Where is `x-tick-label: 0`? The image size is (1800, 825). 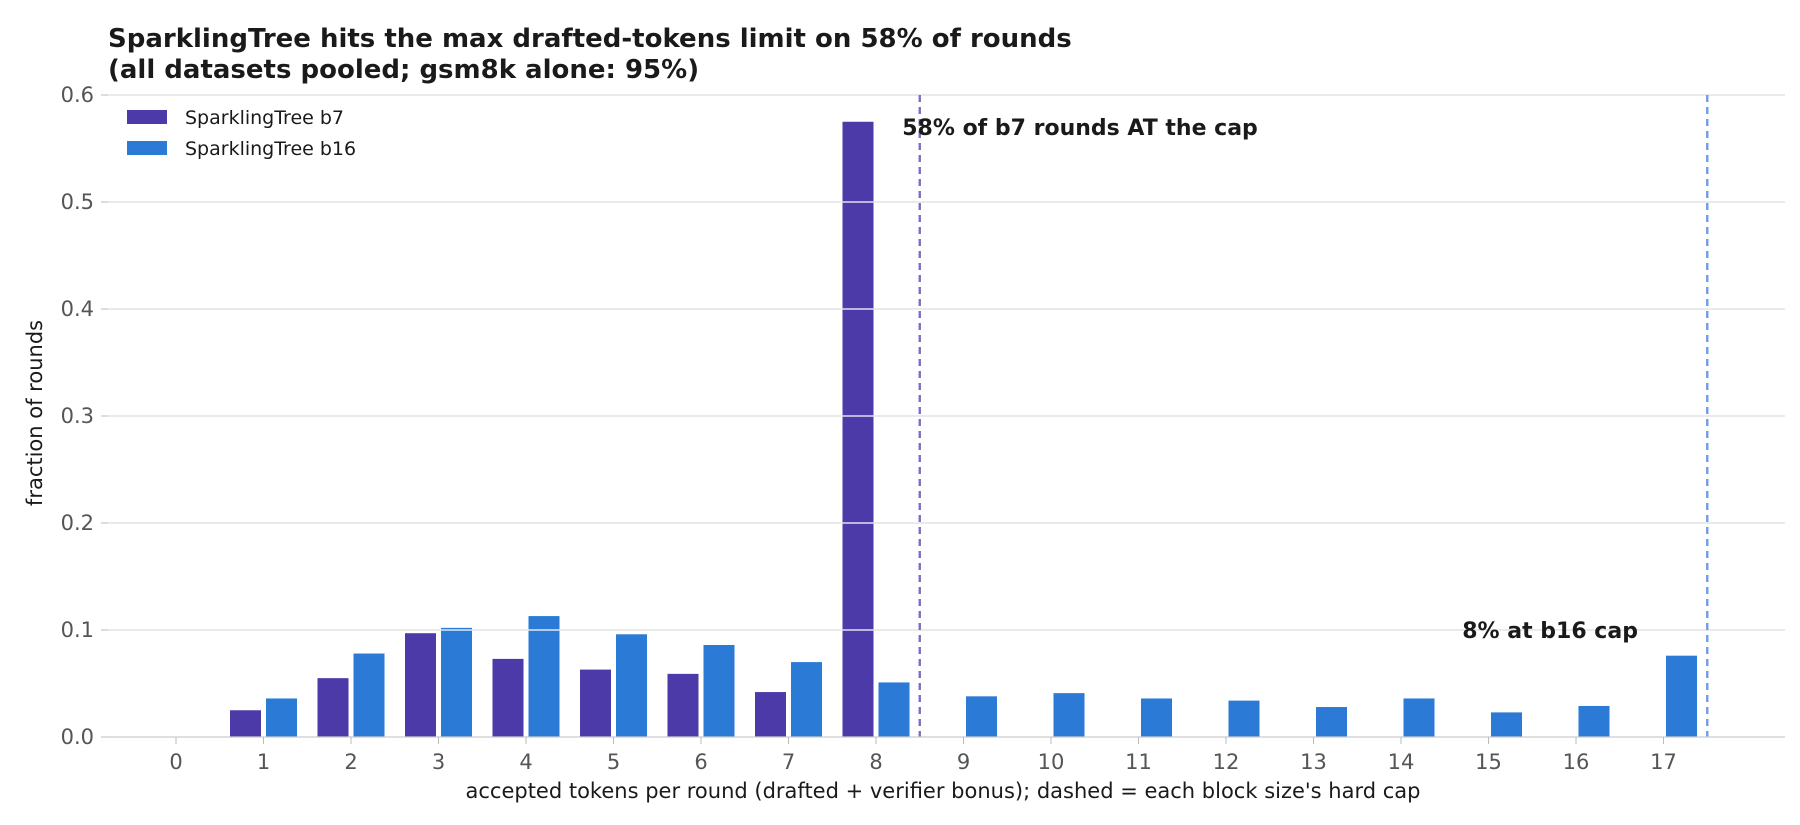
x-tick-label: 0 is located at coordinates (175, 762).